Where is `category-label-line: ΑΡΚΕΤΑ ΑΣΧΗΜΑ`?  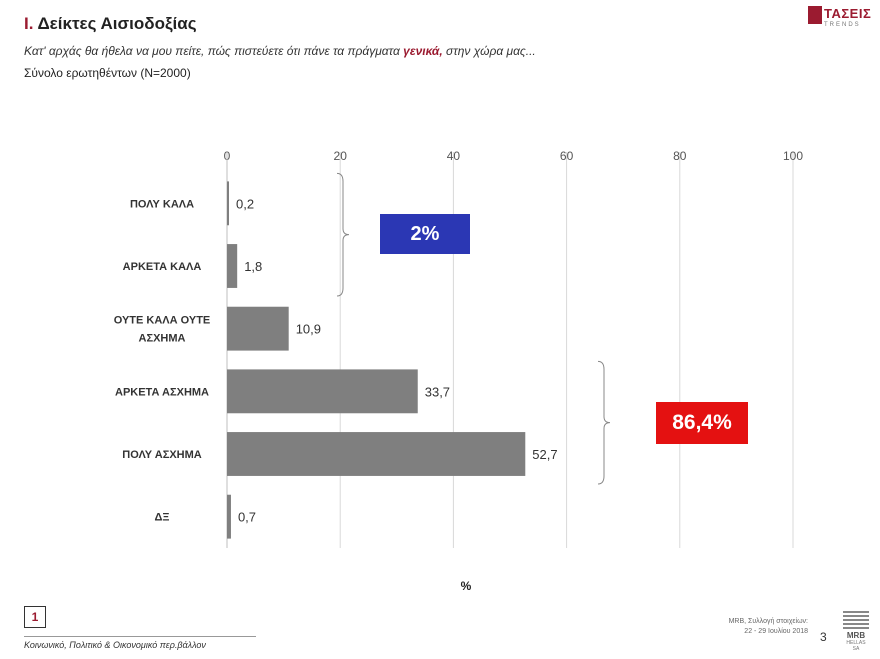 category-label-line: ΑΡΚΕΤΑ ΑΣΧΗΜΑ is located at coordinates (162, 392).